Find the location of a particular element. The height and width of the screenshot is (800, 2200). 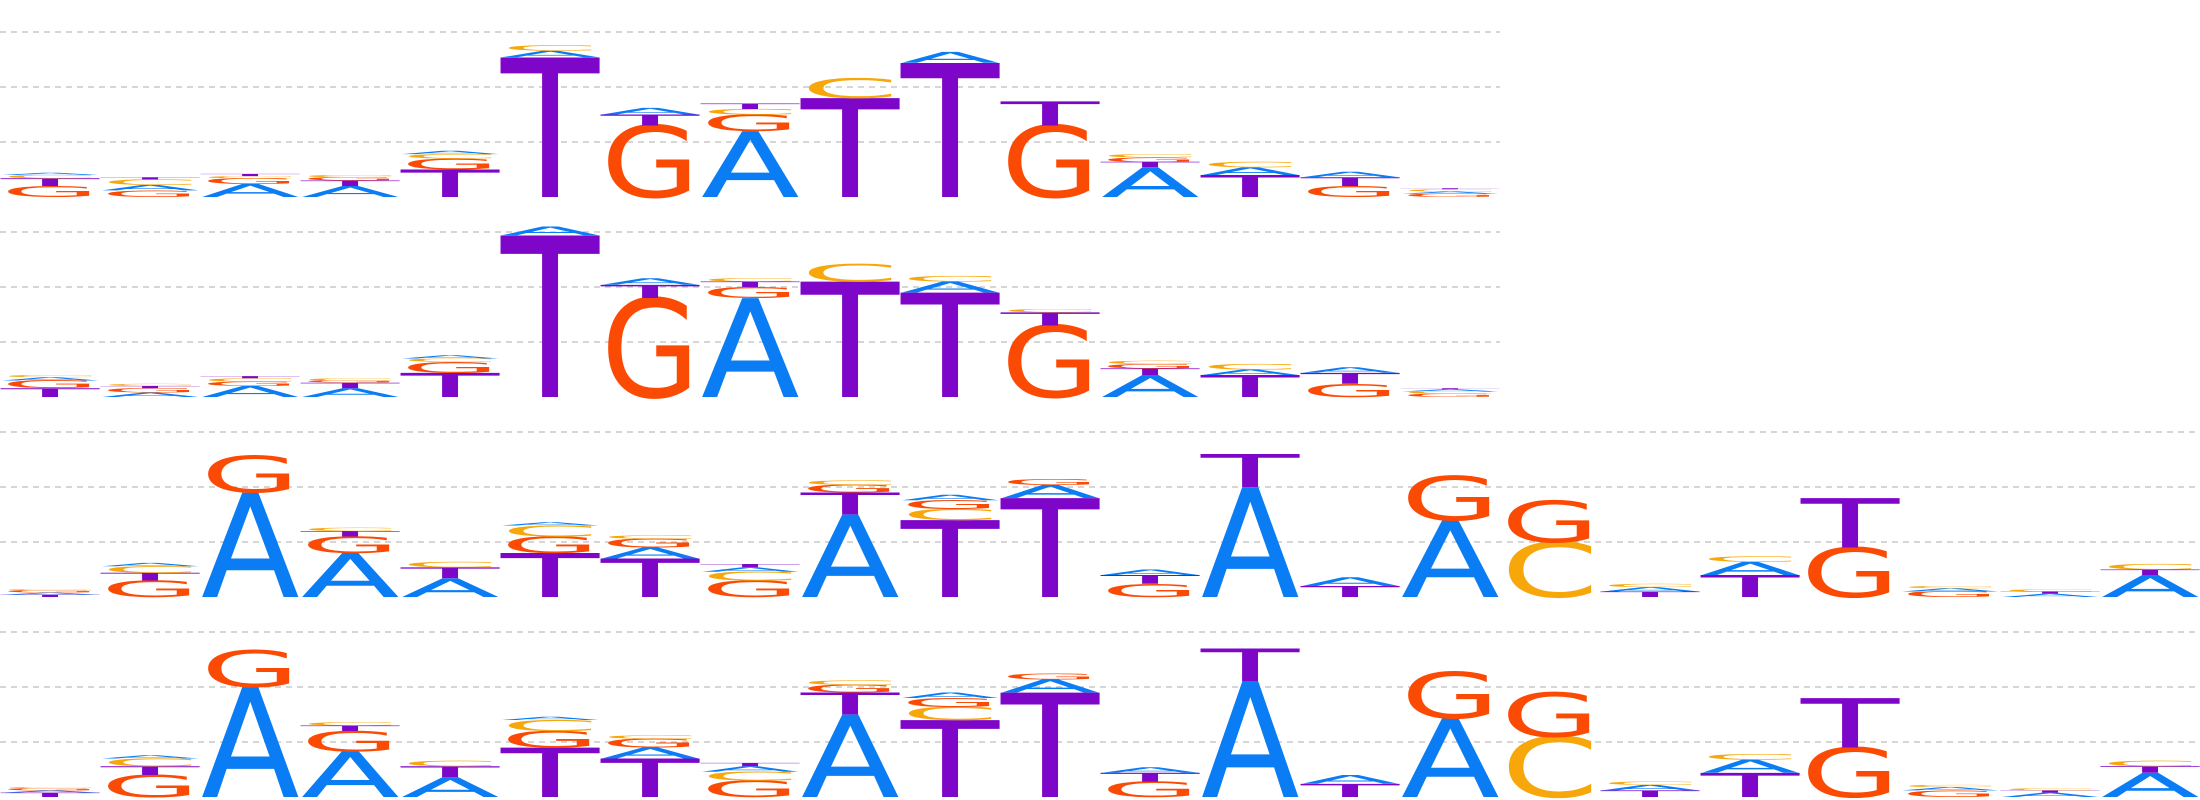

logo-column: GTA is located at coordinates (1350, 384).